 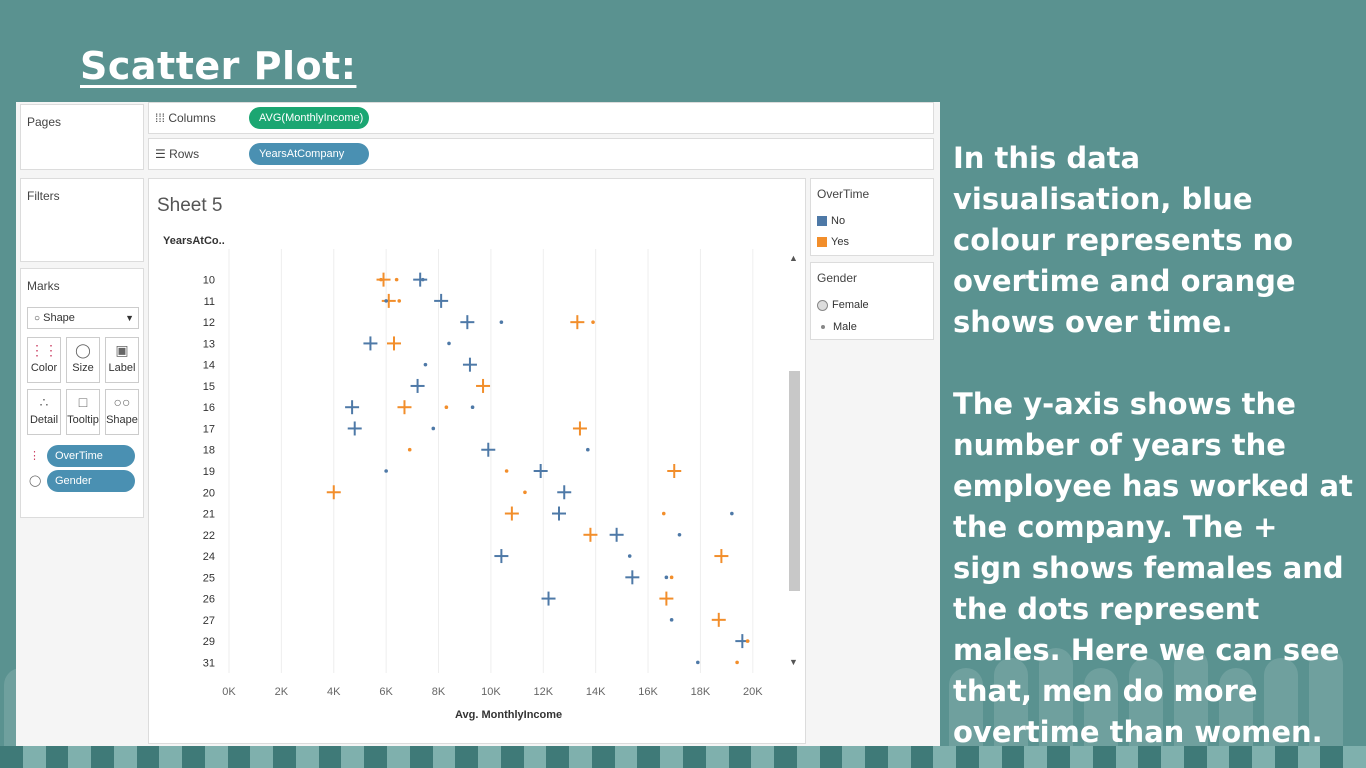 I want to click on gender-legend-title: Gender, so click(x=837, y=278).